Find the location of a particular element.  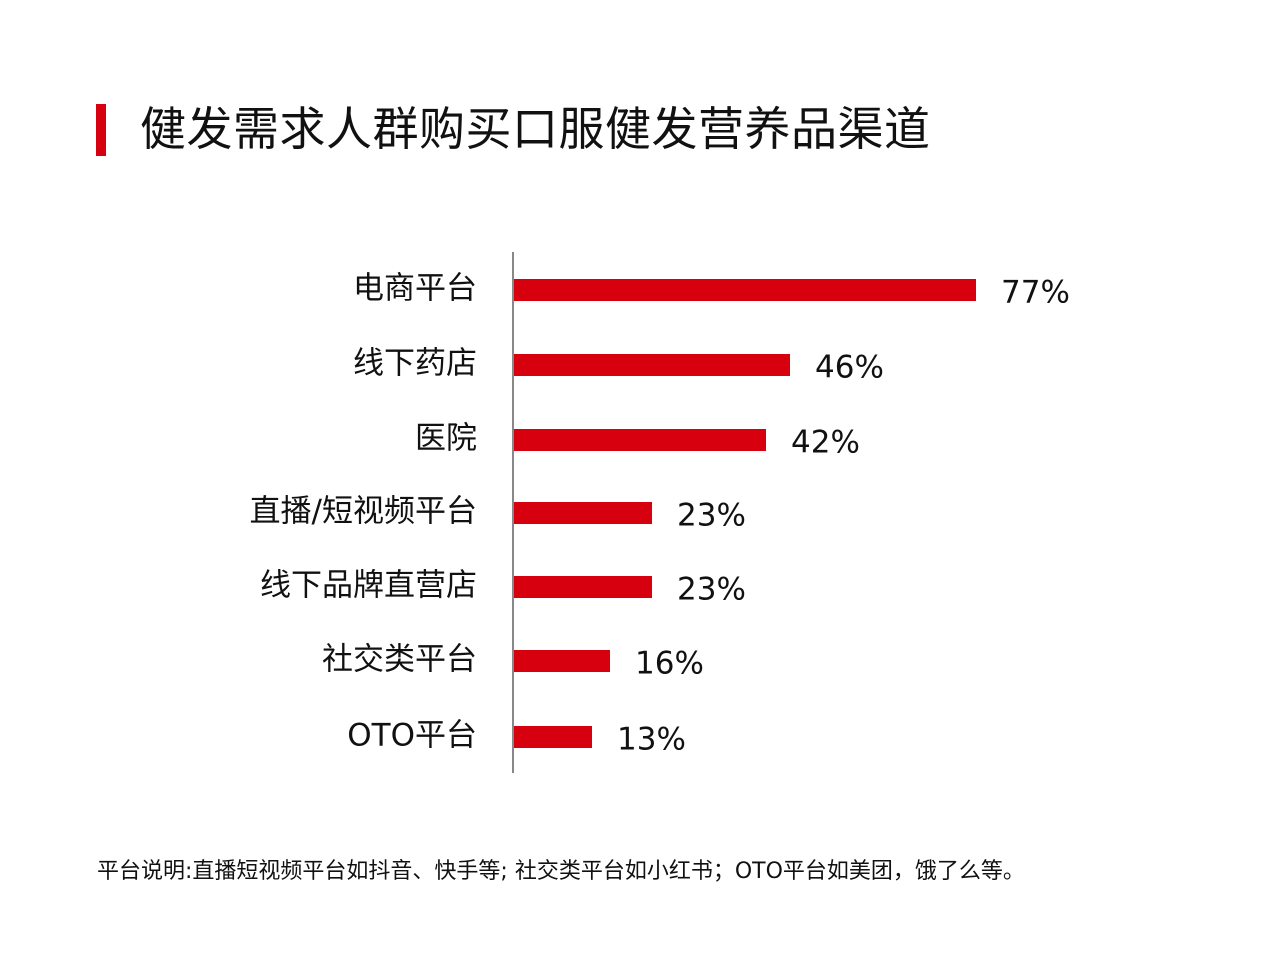

category-label: 线下药店 is located at coordinates (415, 364).